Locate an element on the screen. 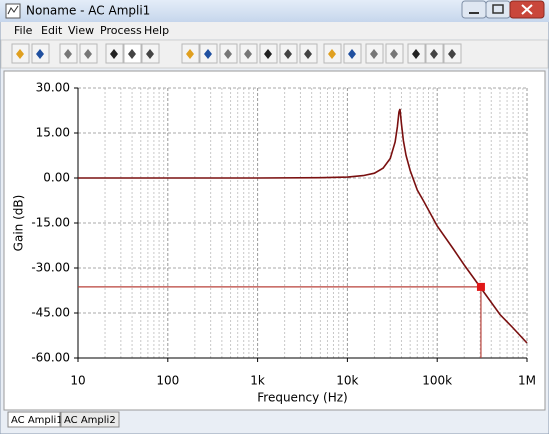  y-tick-label: 30.00 is located at coordinates (53, 88).